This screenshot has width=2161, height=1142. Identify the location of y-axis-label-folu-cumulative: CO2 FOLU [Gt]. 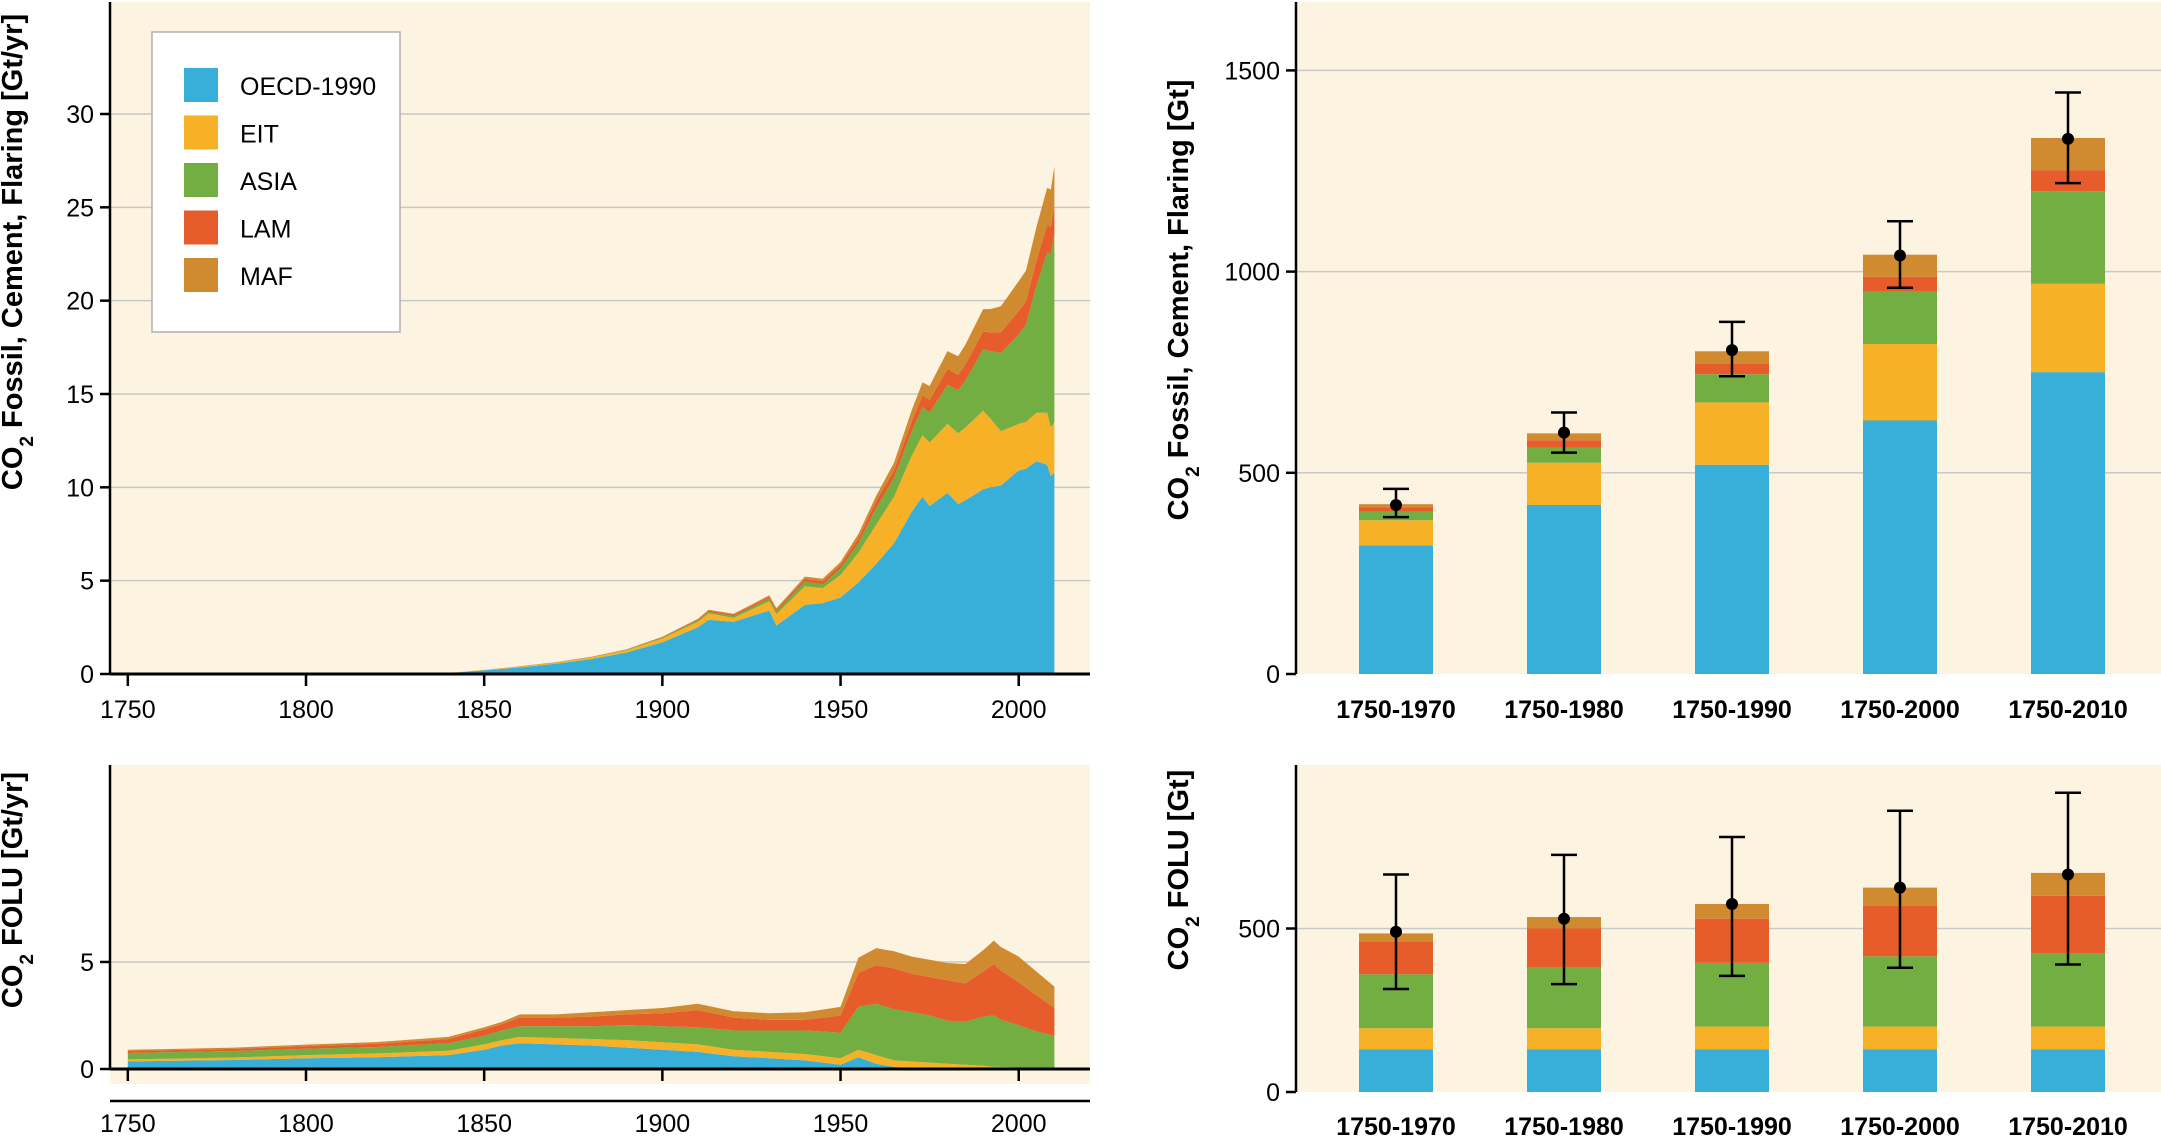
(1183, 870).